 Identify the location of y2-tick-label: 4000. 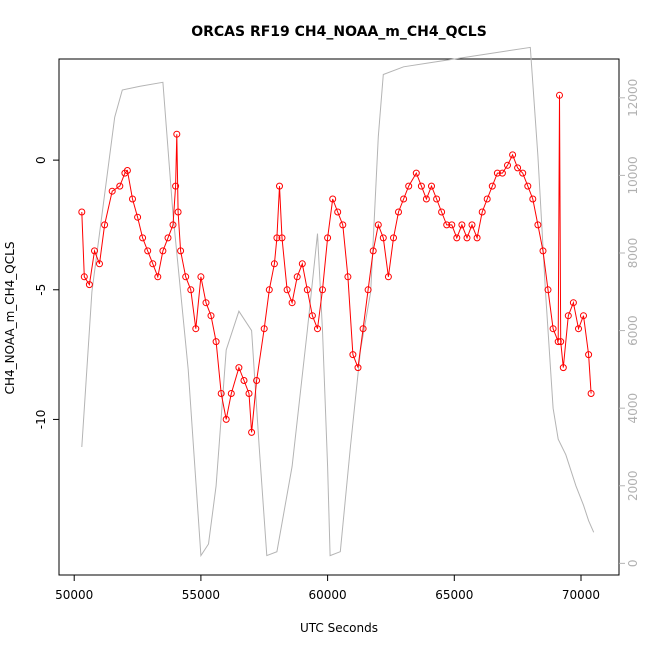
(633, 408).